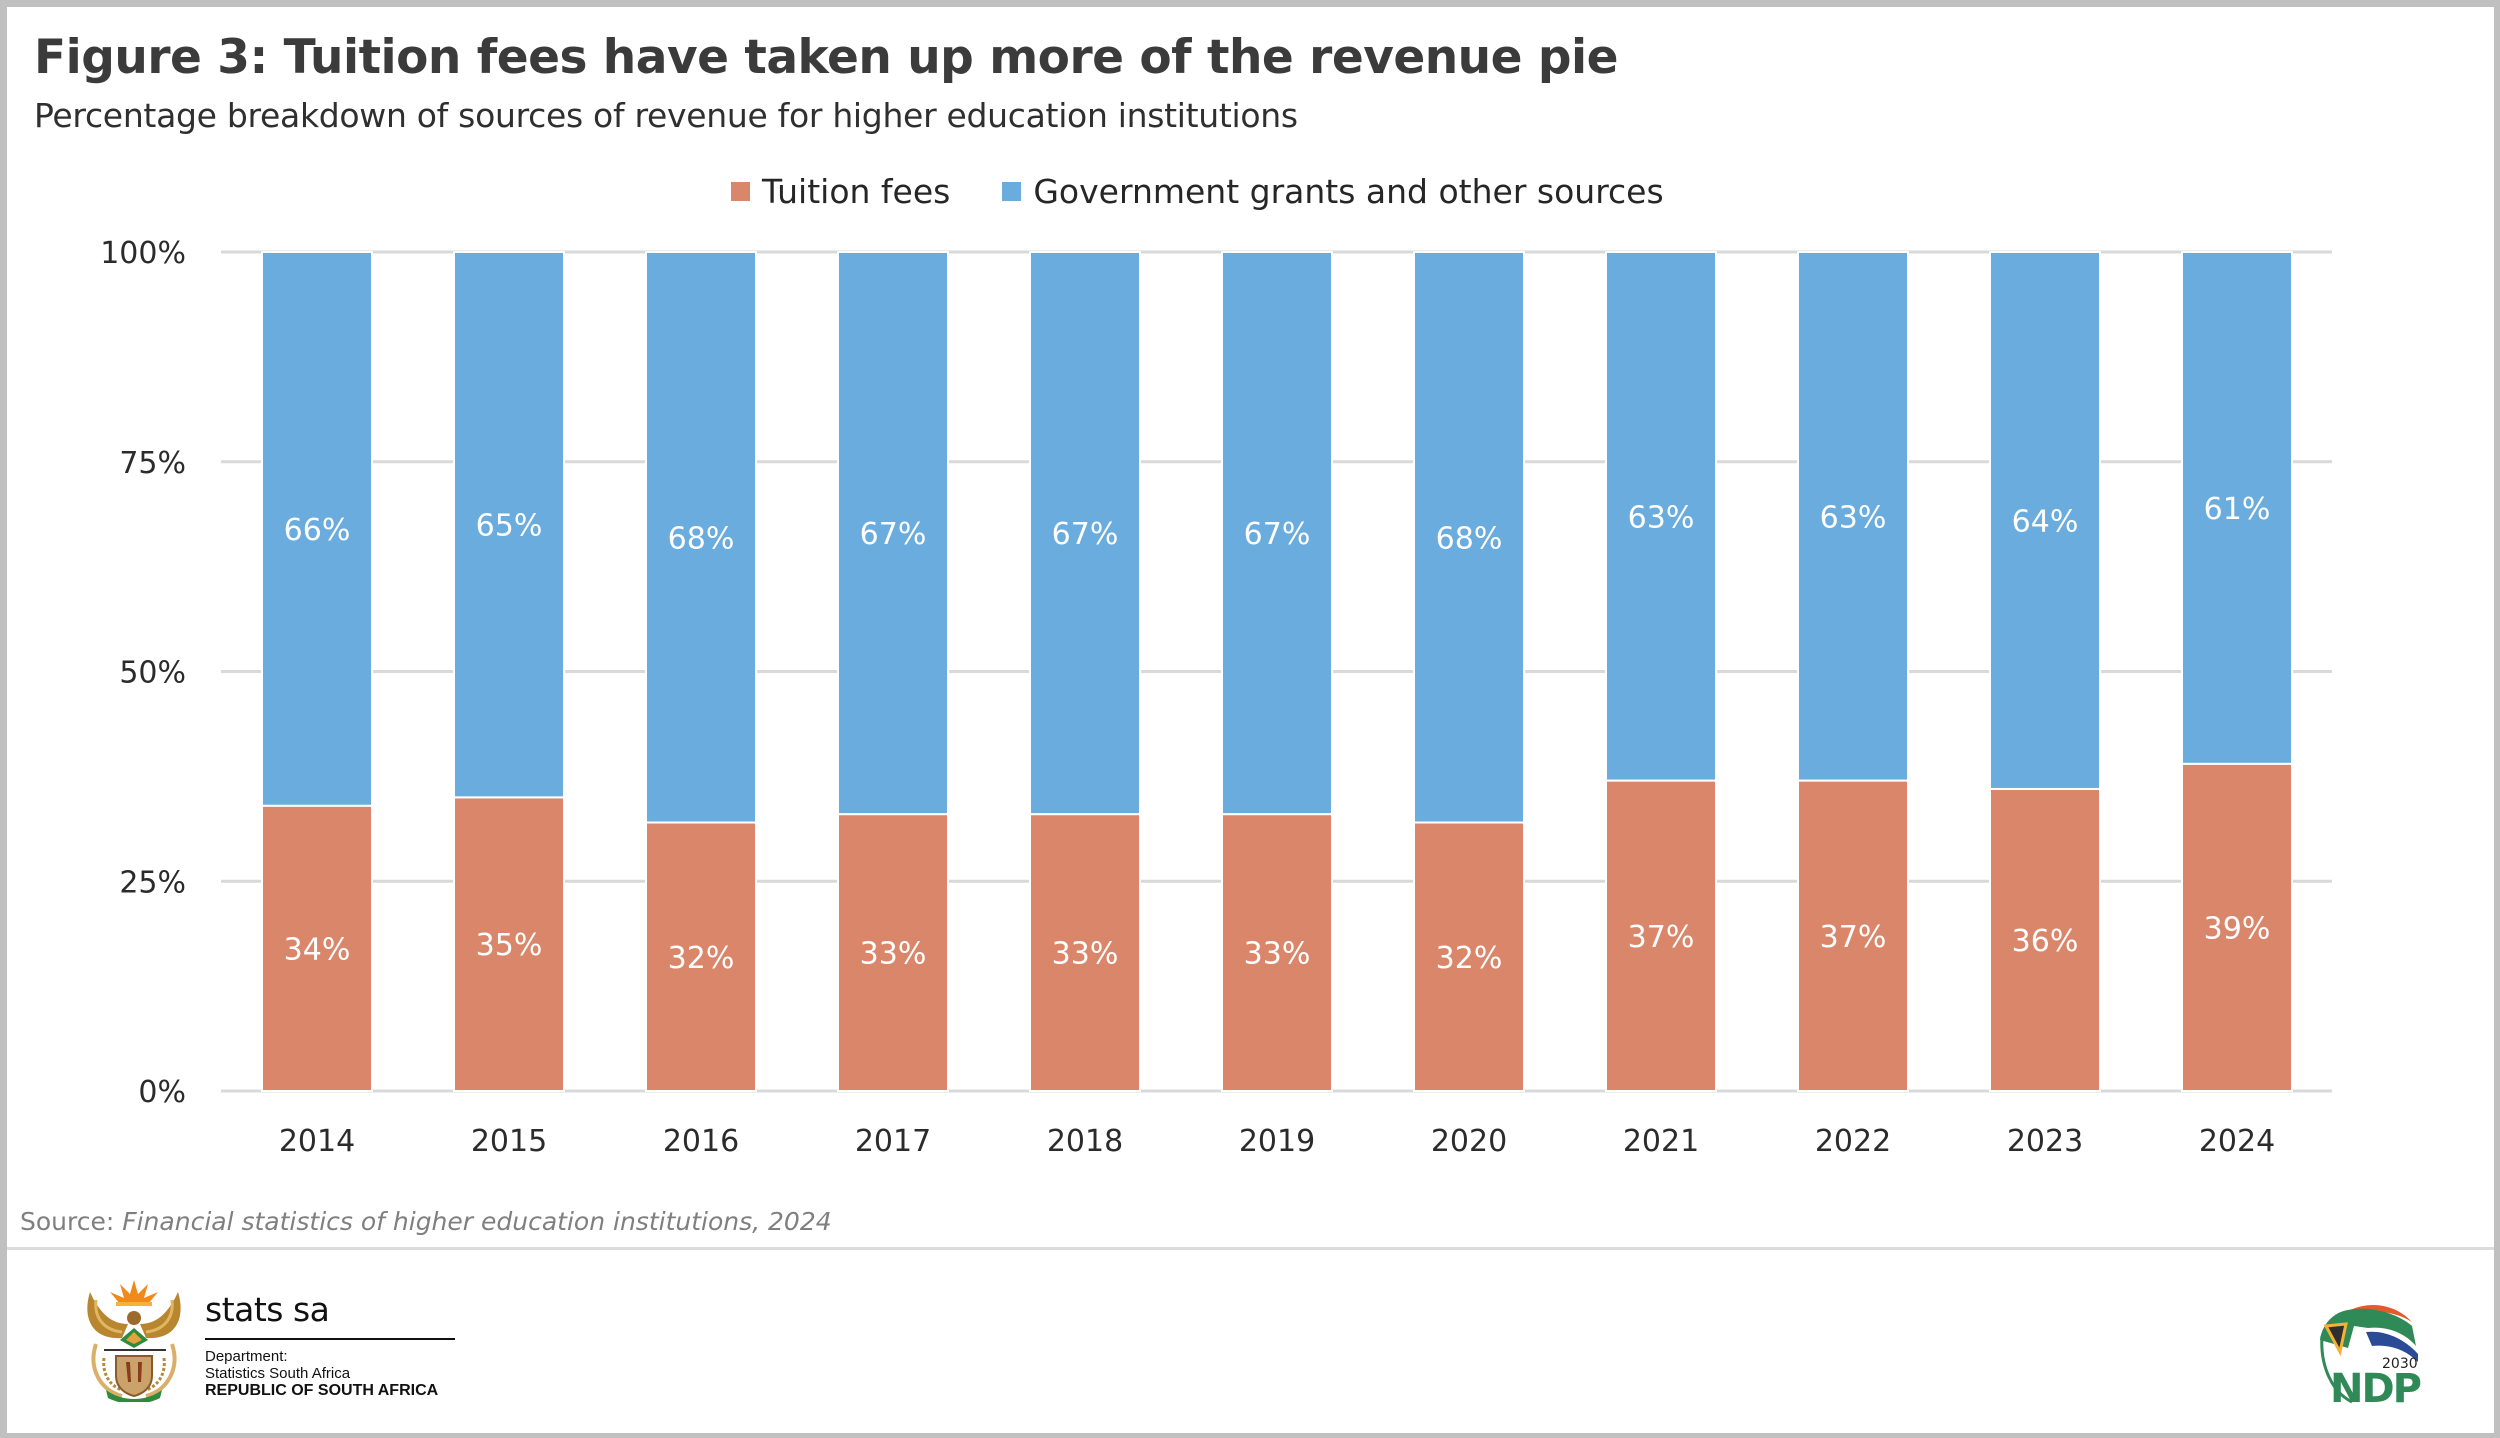  I want to click on x-tick-label: 2023, so click(2045, 1141).